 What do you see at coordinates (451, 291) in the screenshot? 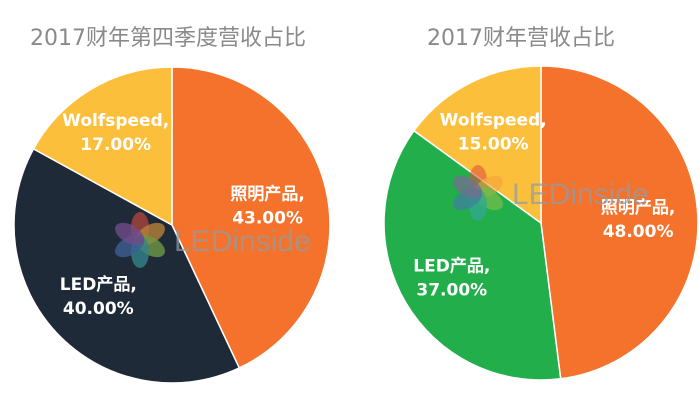
I see `slice-value-label: 37.00%` at bounding box center [451, 291].